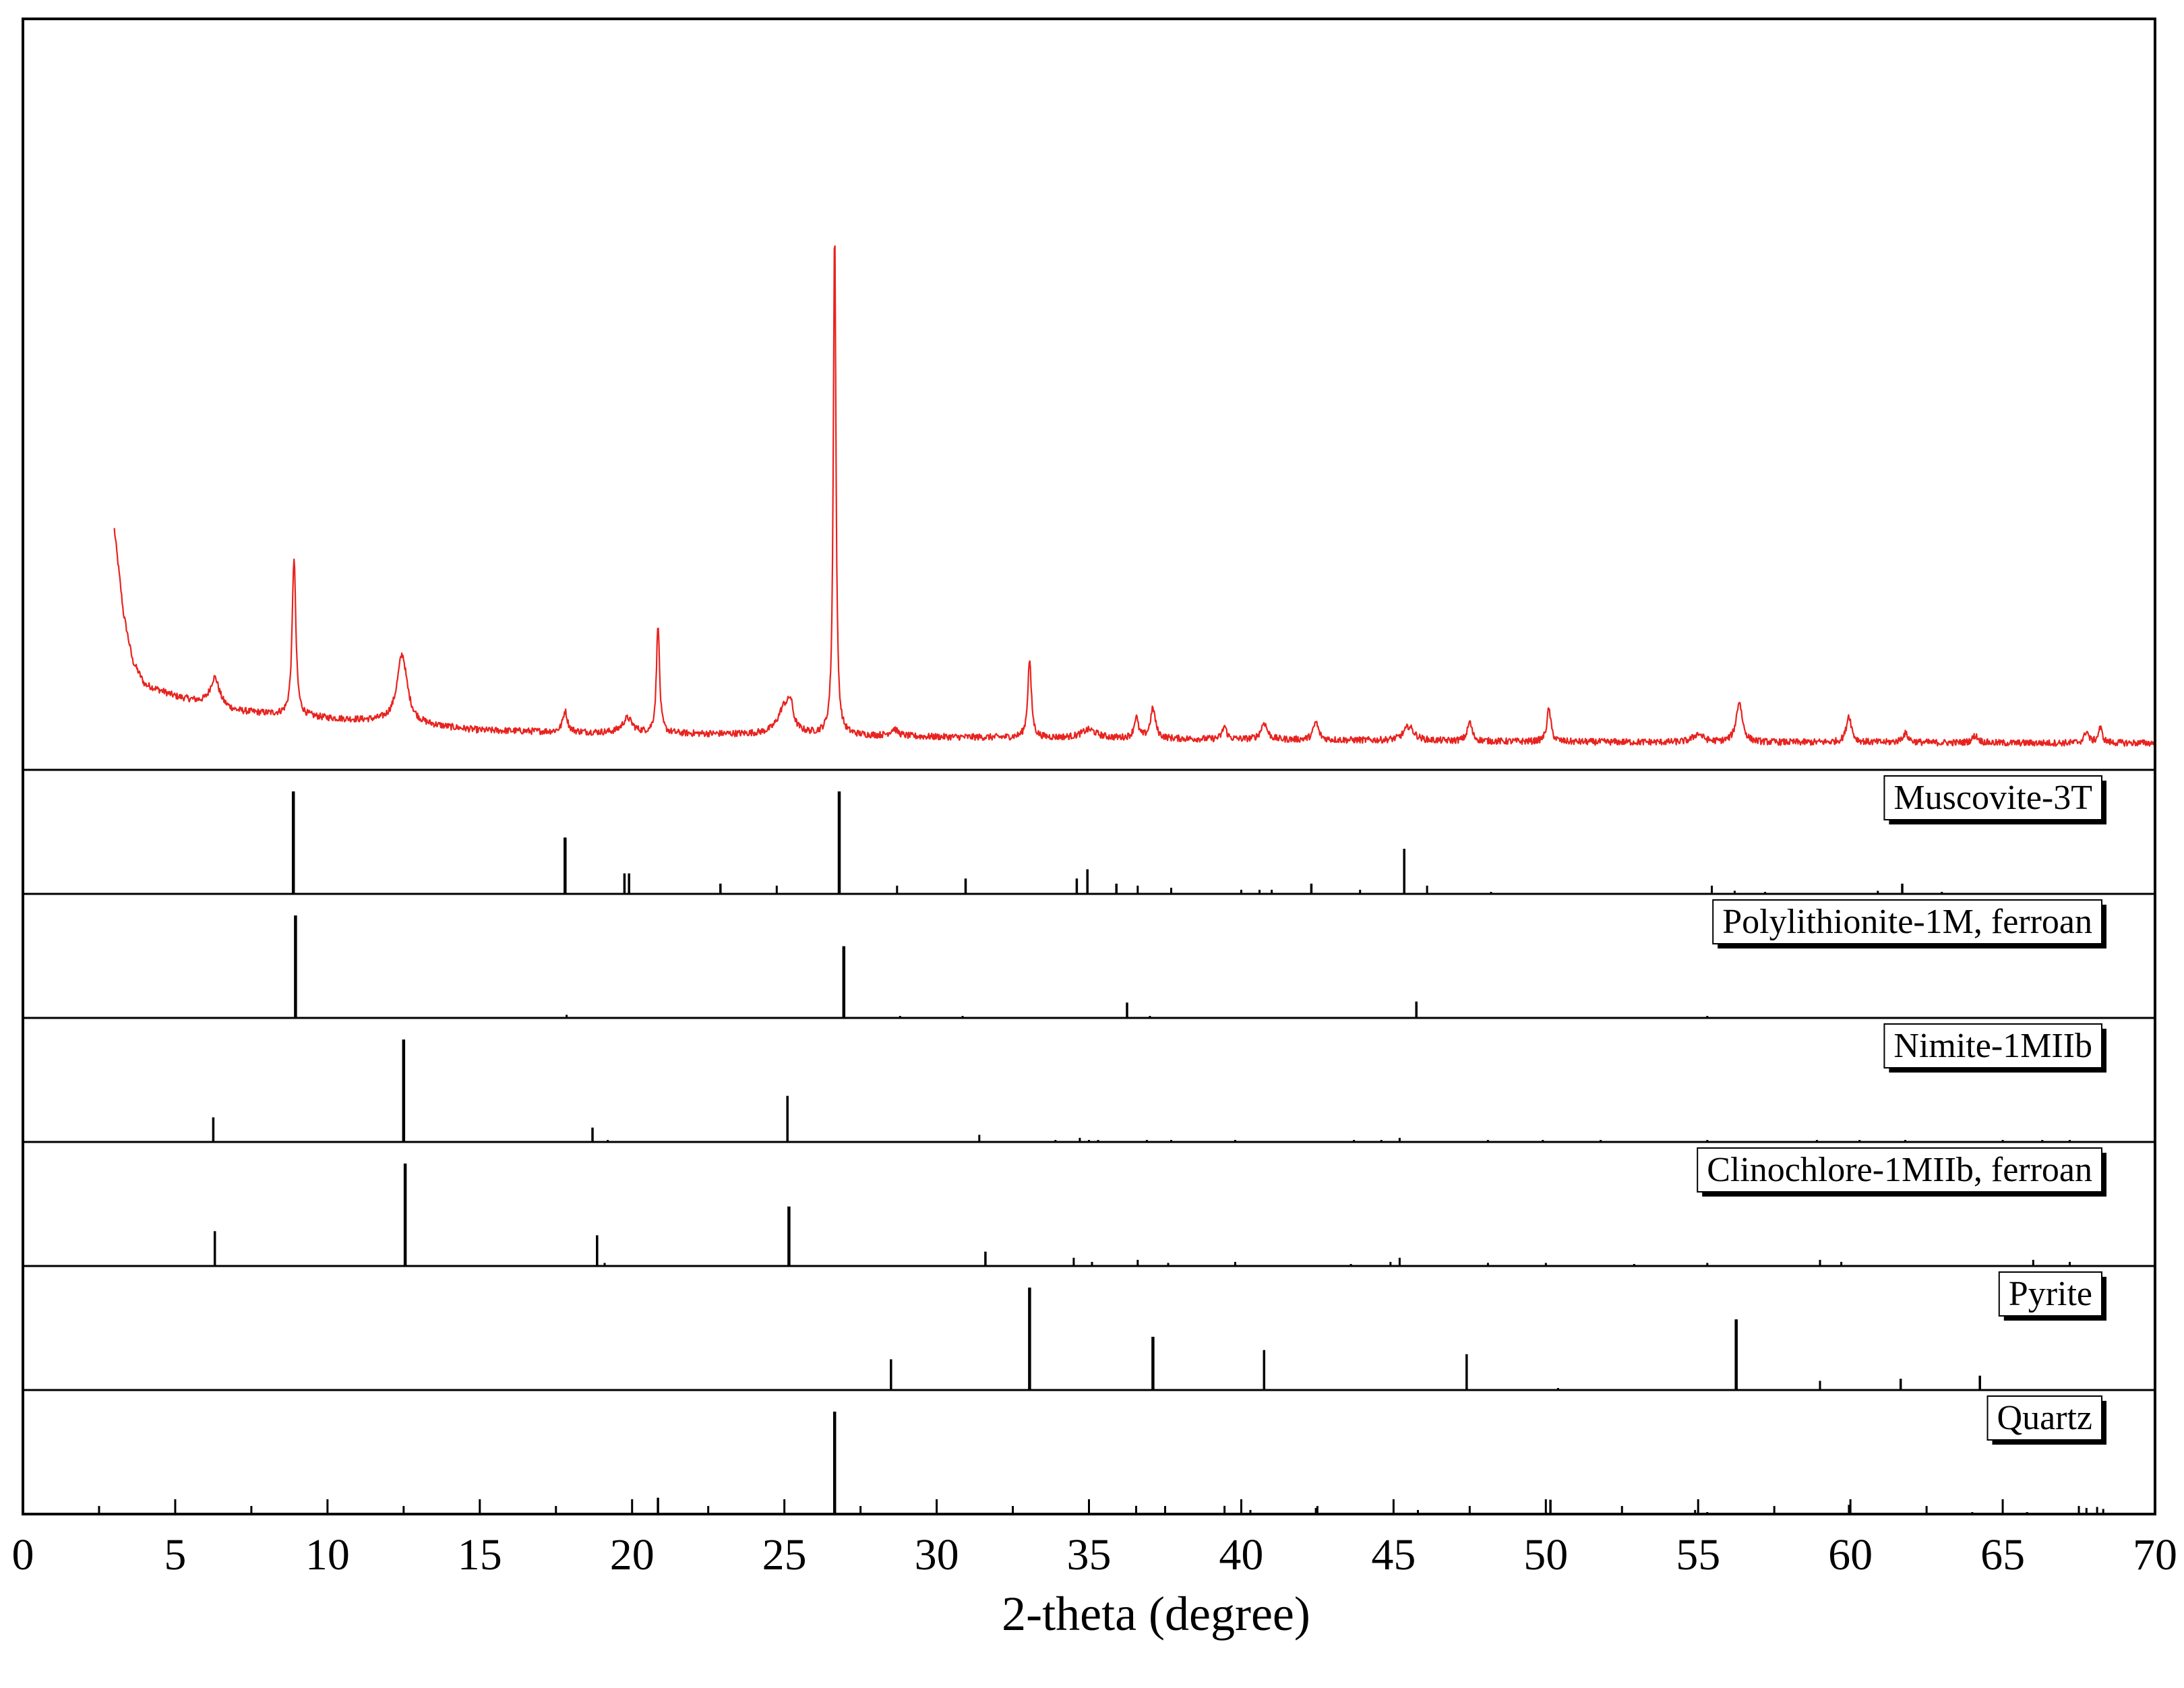 This screenshot has height=1688, width=2184. What do you see at coordinates (1089, 1554) in the screenshot?
I see `x-tick-label: 35` at bounding box center [1089, 1554].